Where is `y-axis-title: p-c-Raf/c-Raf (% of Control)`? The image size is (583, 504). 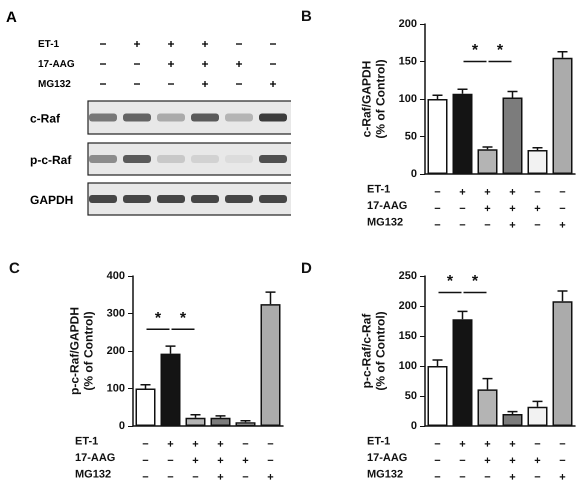 y-axis-title: p-c-Raf/c-Raf (% of Control) is located at coordinates (374, 351).